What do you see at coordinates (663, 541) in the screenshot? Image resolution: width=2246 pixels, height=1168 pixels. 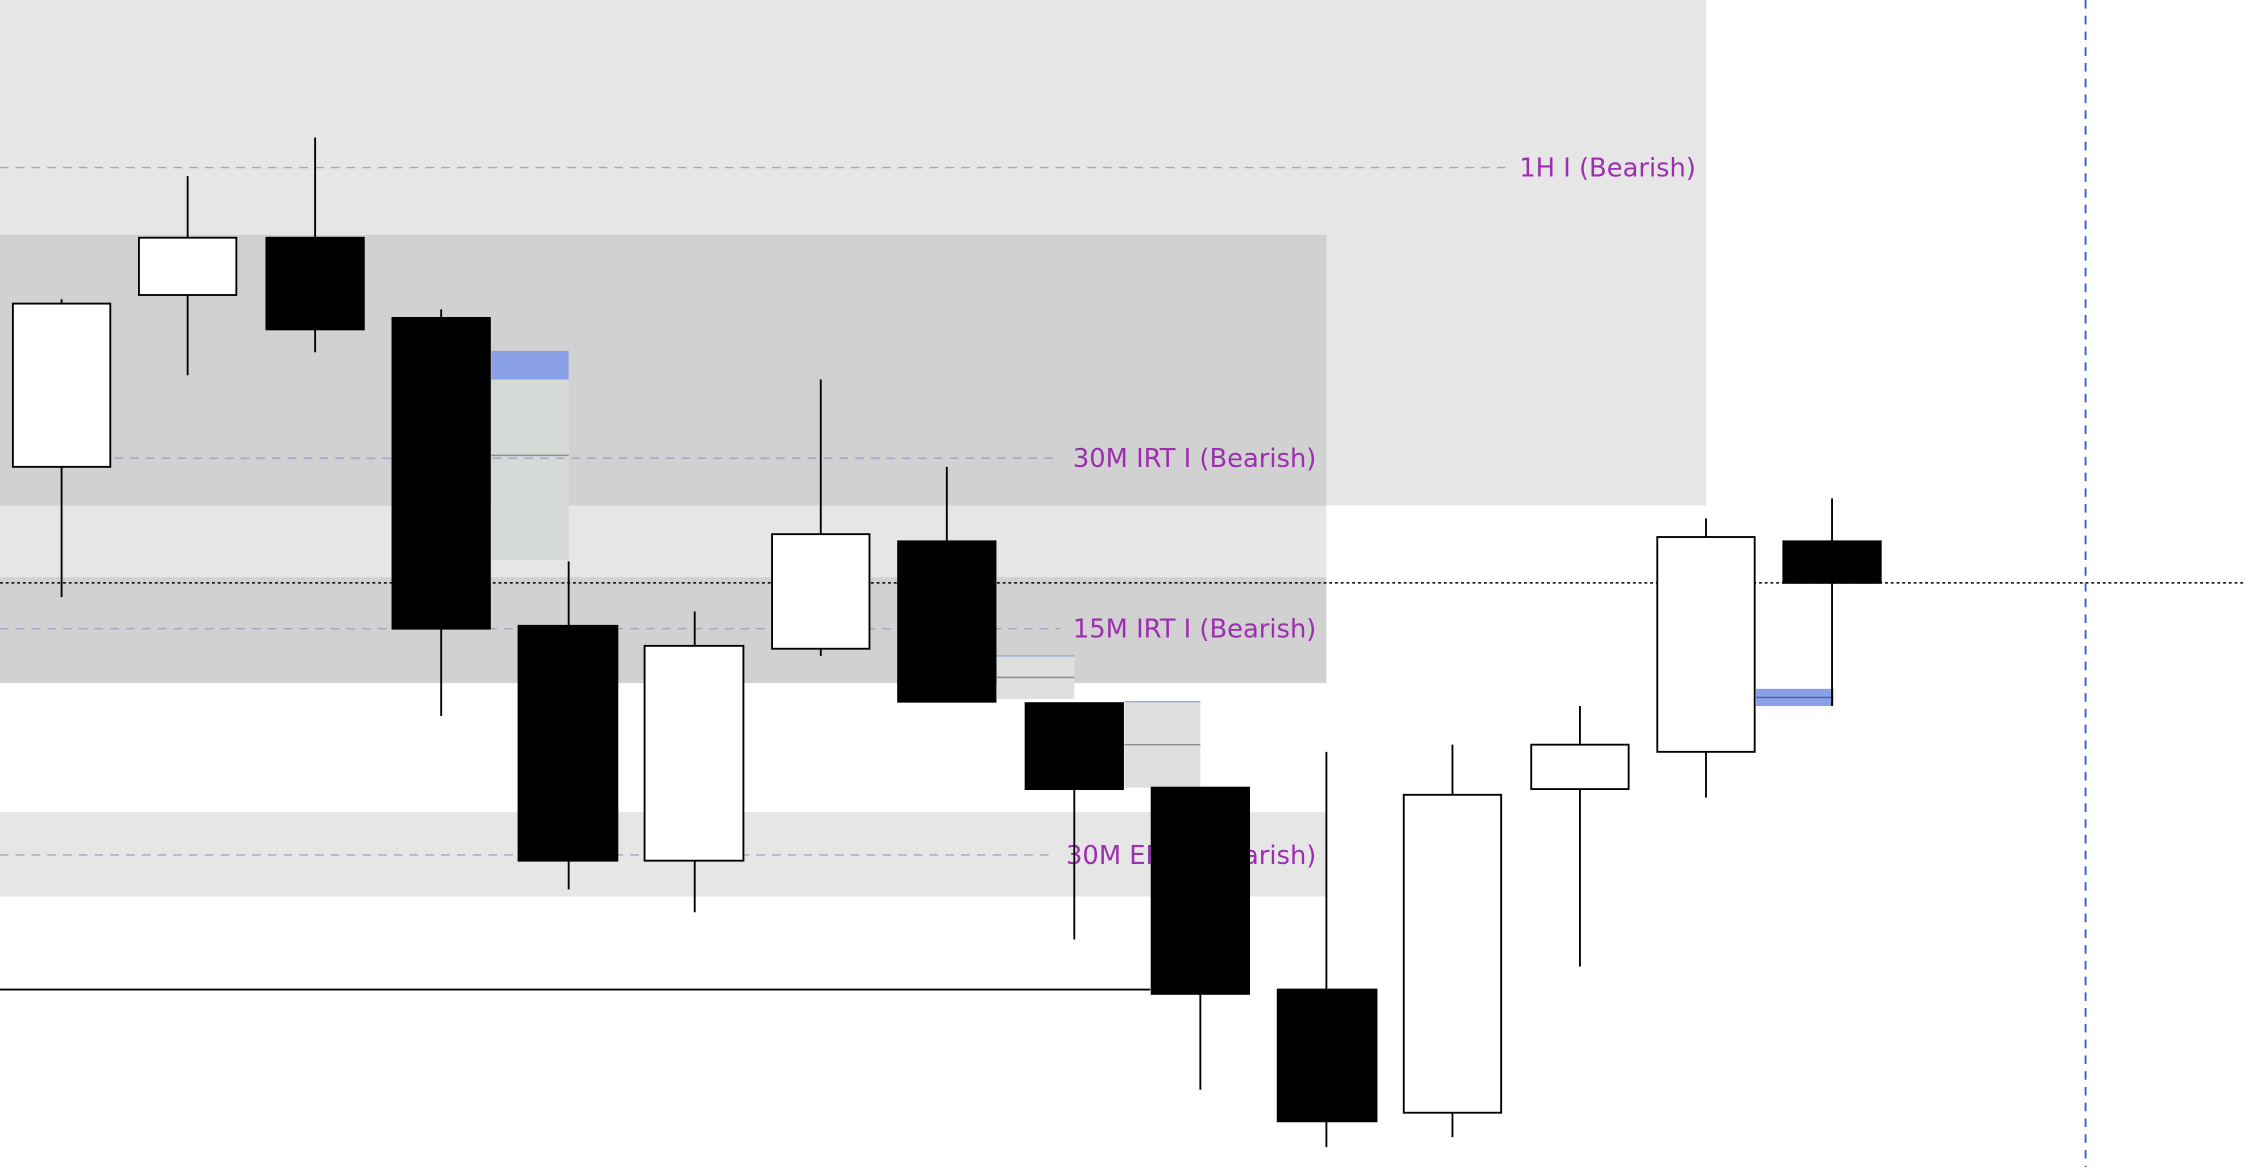 I see `zone` at bounding box center [663, 541].